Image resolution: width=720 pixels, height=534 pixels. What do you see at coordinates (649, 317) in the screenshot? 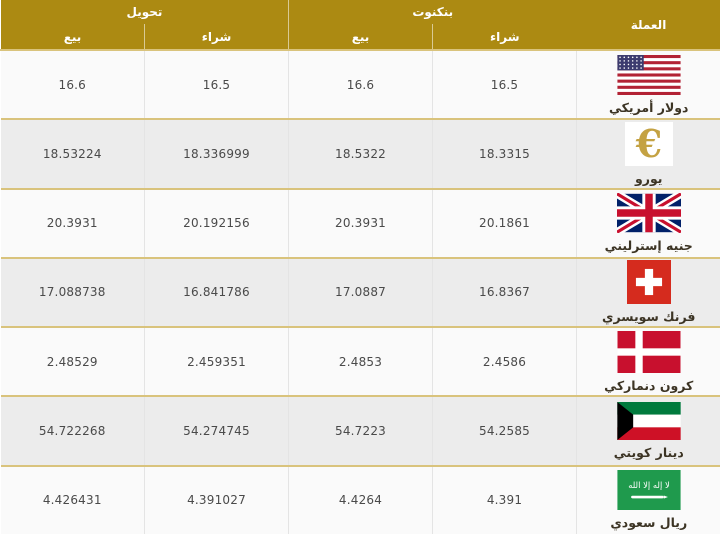
I see `currency-name: فرنك سويسري` at bounding box center [649, 317].